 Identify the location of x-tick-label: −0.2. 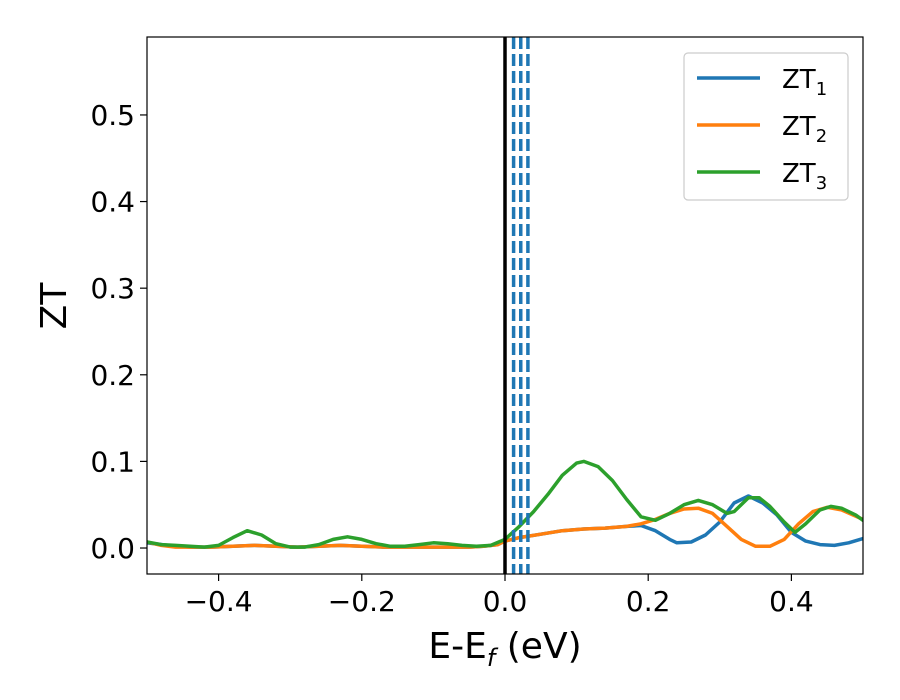
(362, 601).